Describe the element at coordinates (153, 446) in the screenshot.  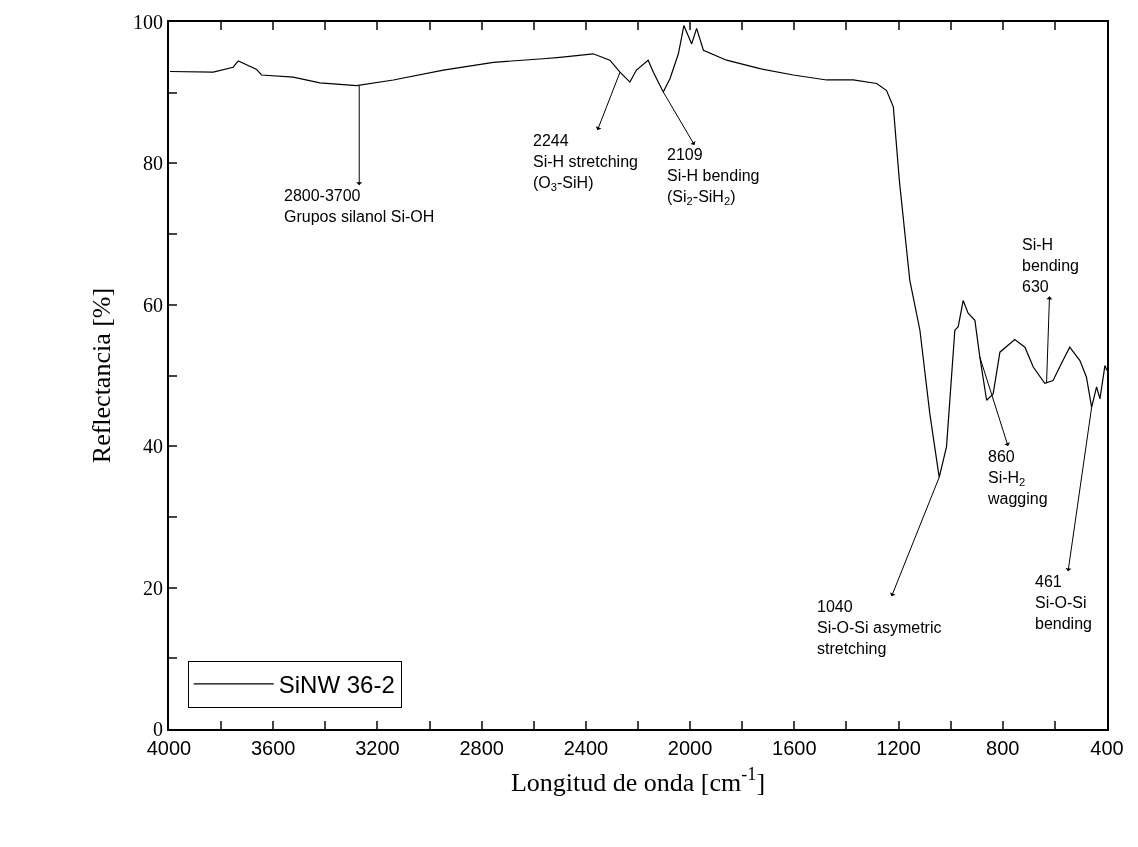
I see `y-tick-label: 40` at that location.